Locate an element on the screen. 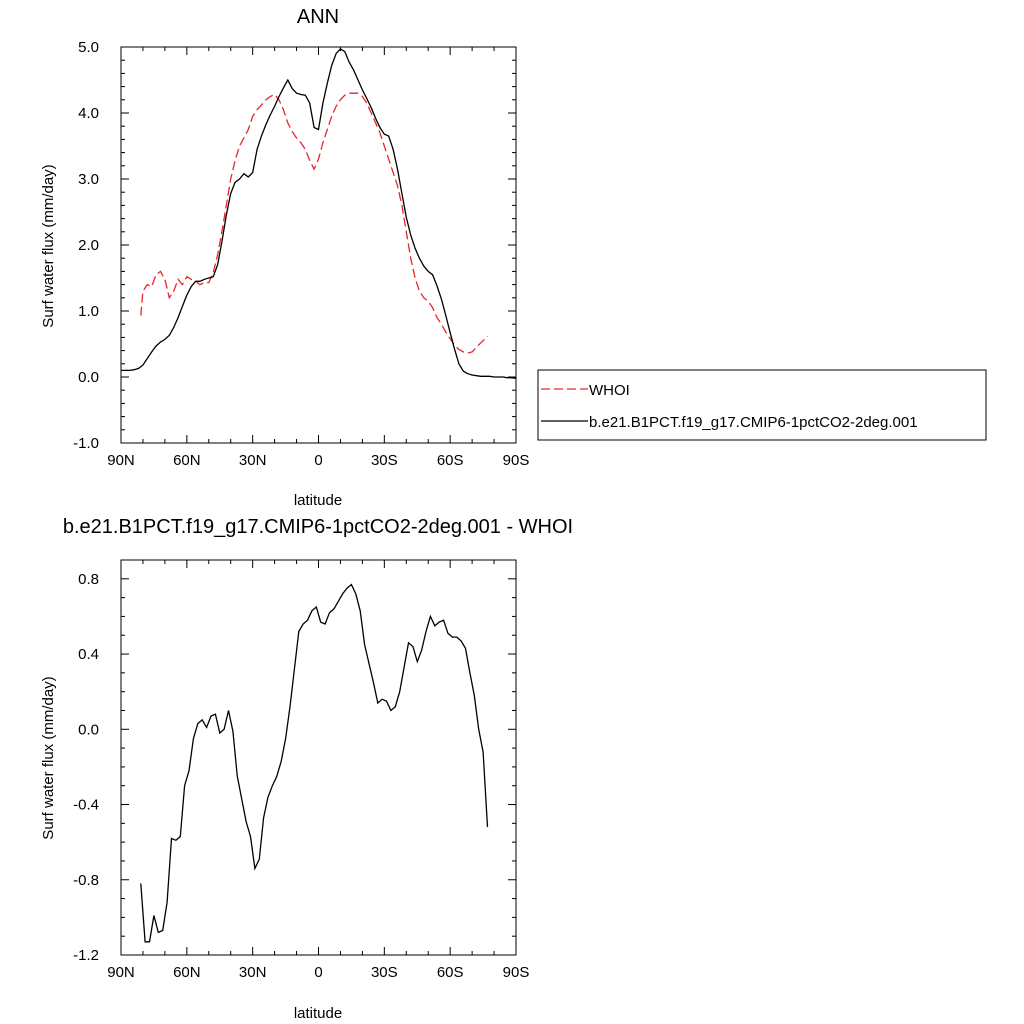 The width and height of the screenshot is (1024, 1024). y-tick-label: 1.0 is located at coordinates (88, 311).